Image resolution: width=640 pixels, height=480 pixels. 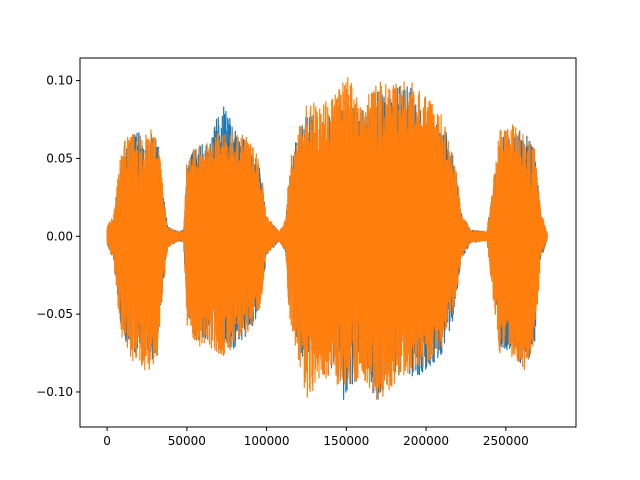 I want to click on x-tick-label: 50000, so click(x=187, y=441).